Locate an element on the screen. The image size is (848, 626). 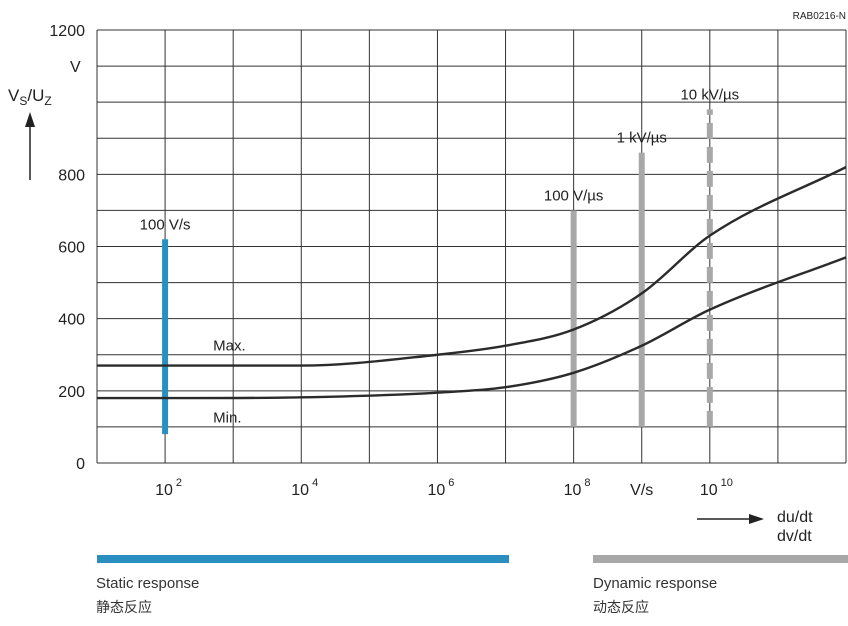
x-axis-label: du/dt is located at coordinates (795, 517).